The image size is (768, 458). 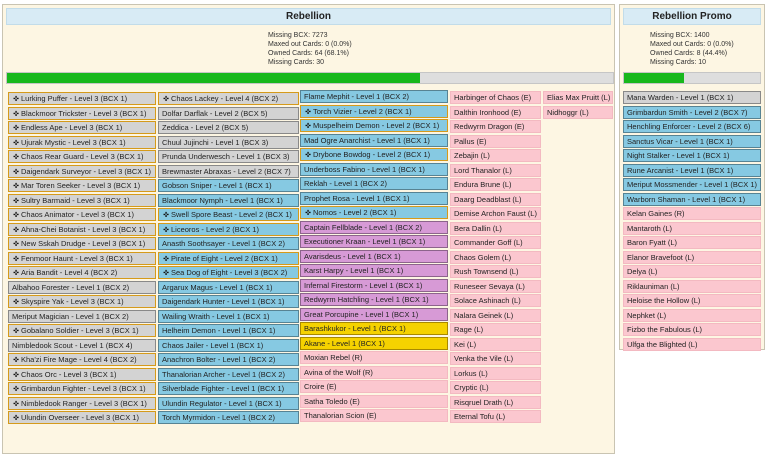 I want to click on card-flame-mephit: Flame Mephit - Level 1 (BCX 2), so click(x=374, y=96).